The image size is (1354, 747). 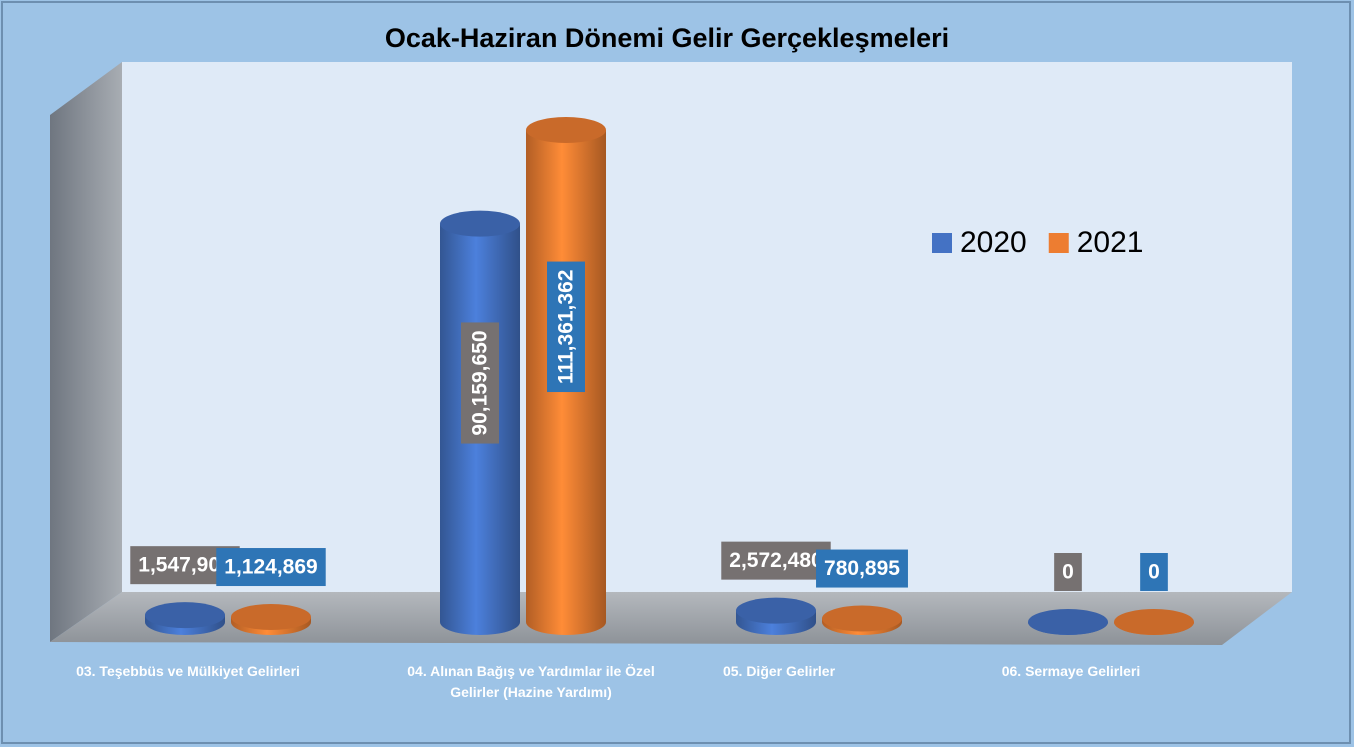 I want to click on data-label-group: 1,547,906, so click(x=185, y=565).